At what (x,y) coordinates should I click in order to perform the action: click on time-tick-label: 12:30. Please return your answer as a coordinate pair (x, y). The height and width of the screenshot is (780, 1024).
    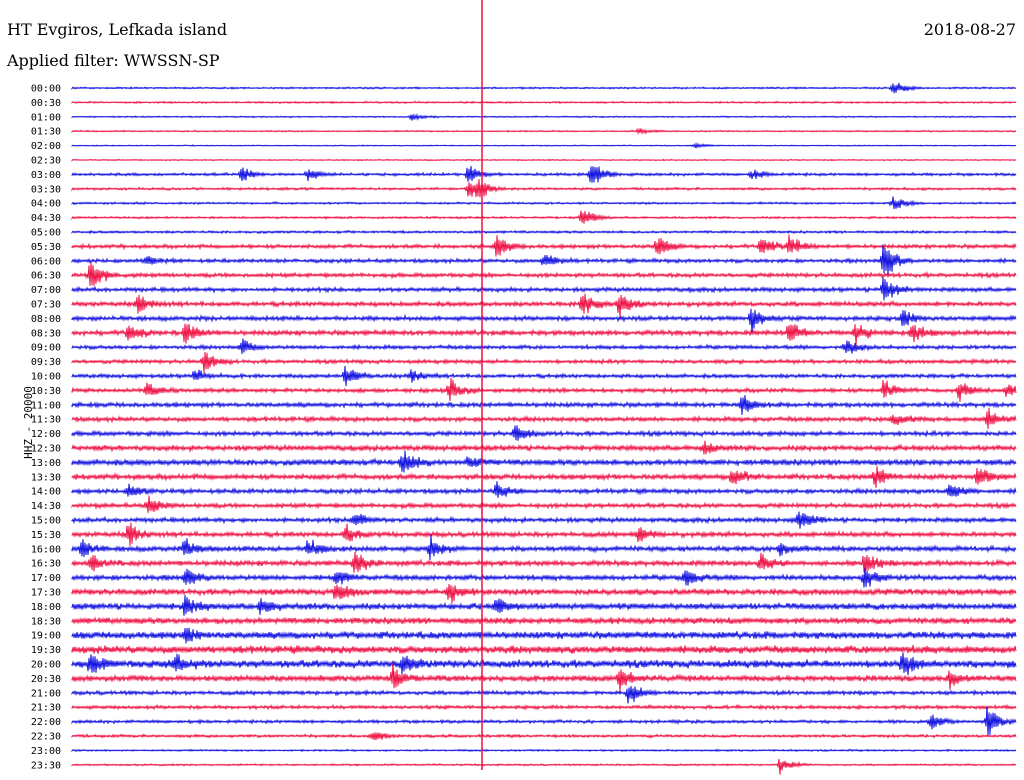
    Looking at the image, I should click on (46, 449).